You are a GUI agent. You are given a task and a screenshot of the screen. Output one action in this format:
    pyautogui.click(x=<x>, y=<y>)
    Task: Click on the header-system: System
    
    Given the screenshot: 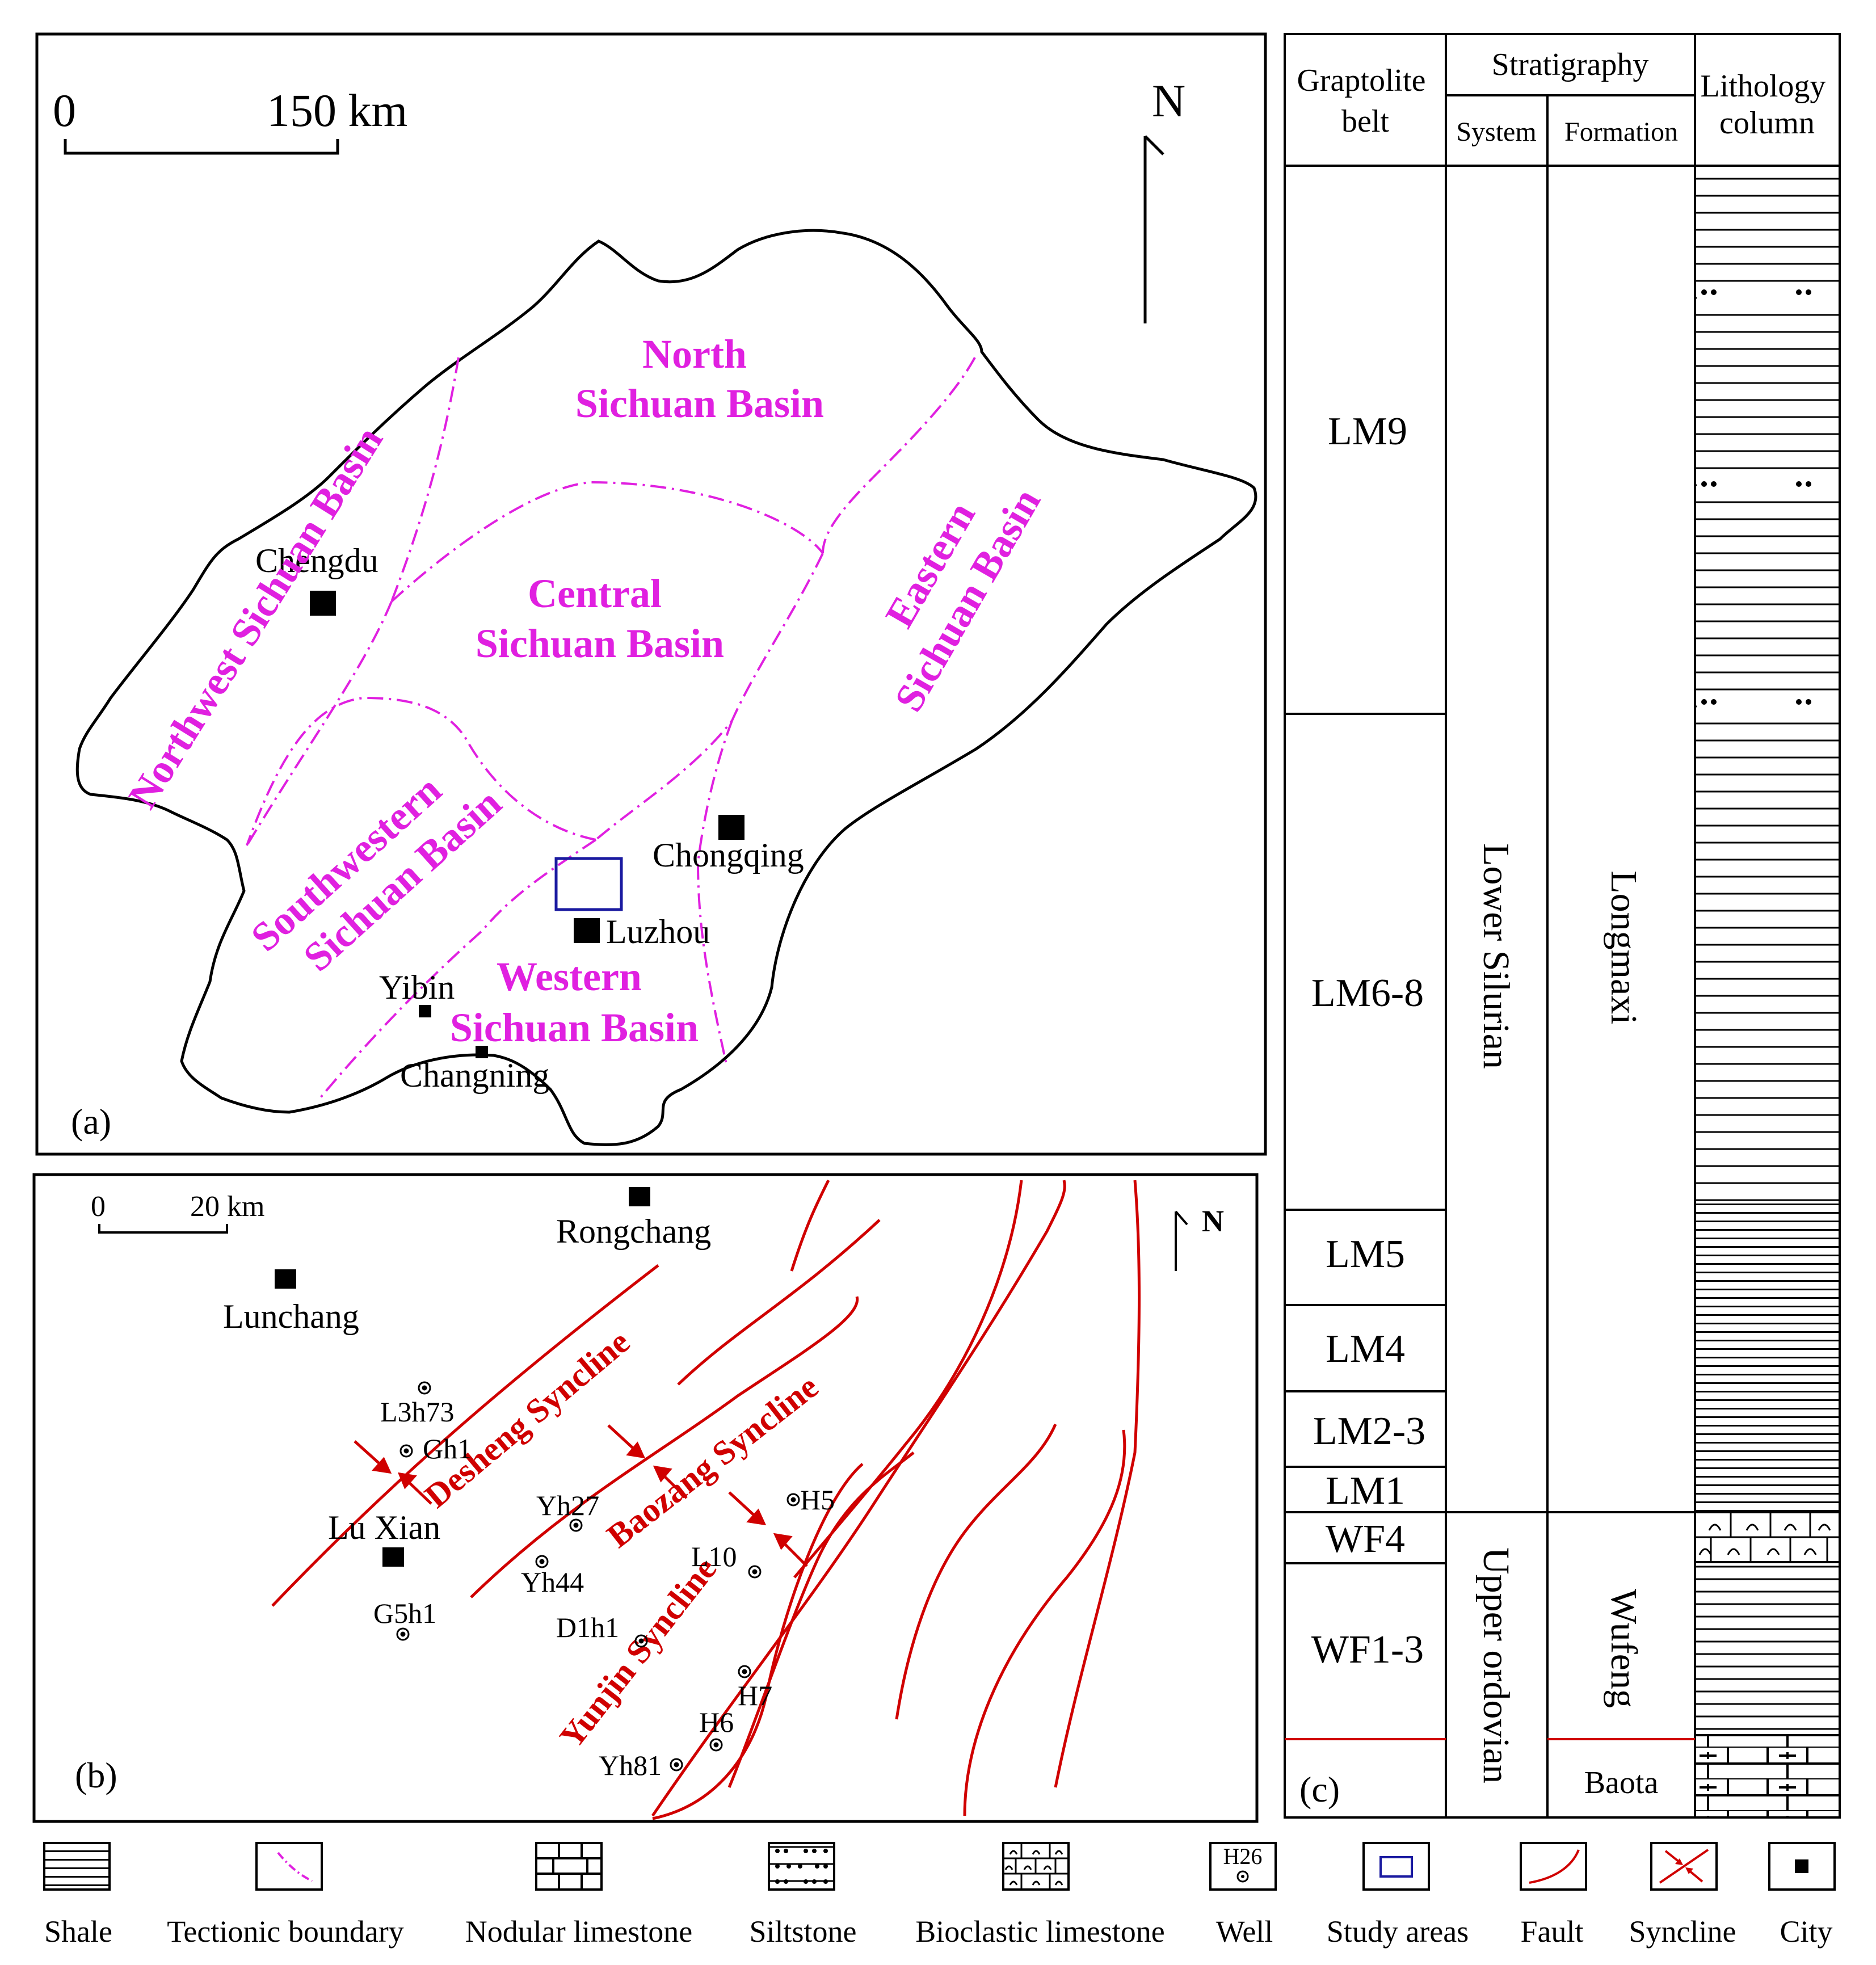 What is the action you would take?
    pyautogui.click(x=1496, y=132)
    